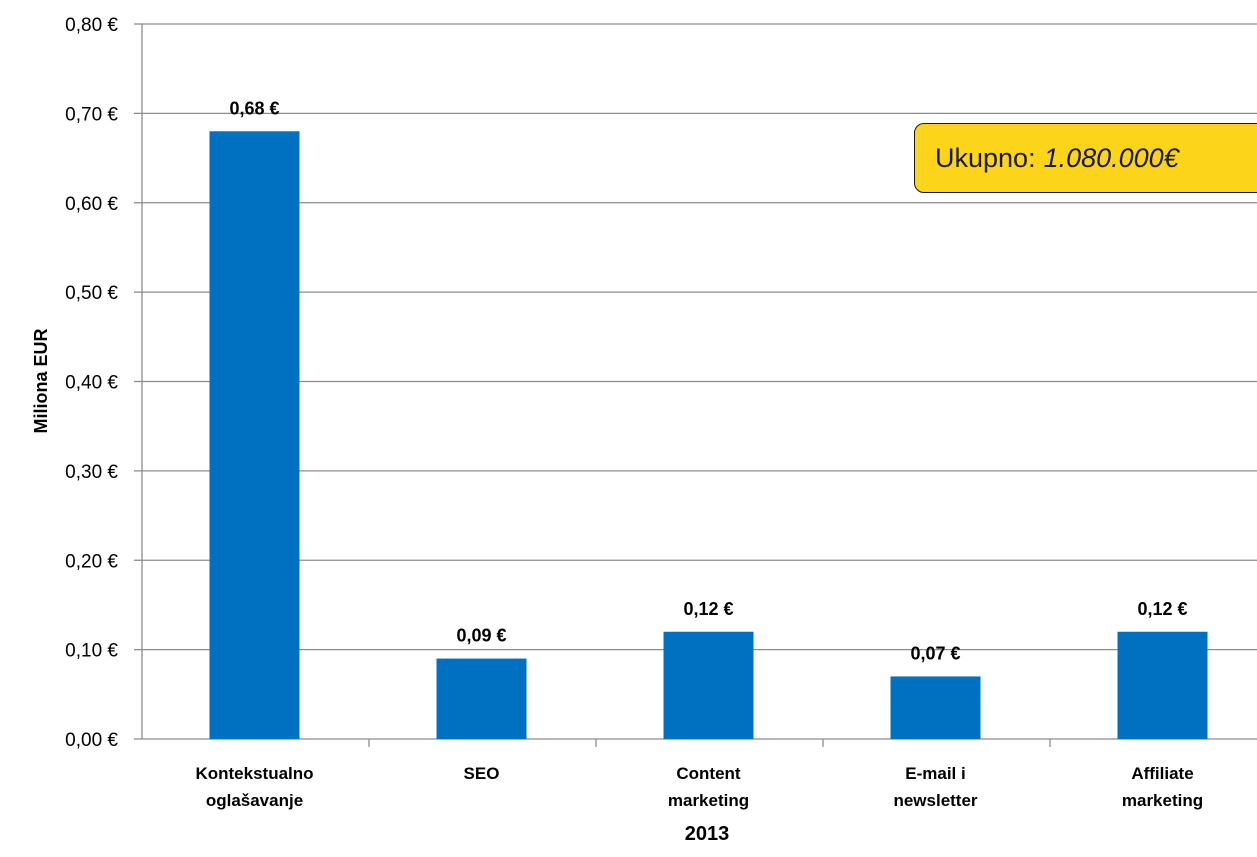 The height and width of the screenshot is (857, 1257). I want to click on x-tick-label: oglašavanje, so click(254, 800).